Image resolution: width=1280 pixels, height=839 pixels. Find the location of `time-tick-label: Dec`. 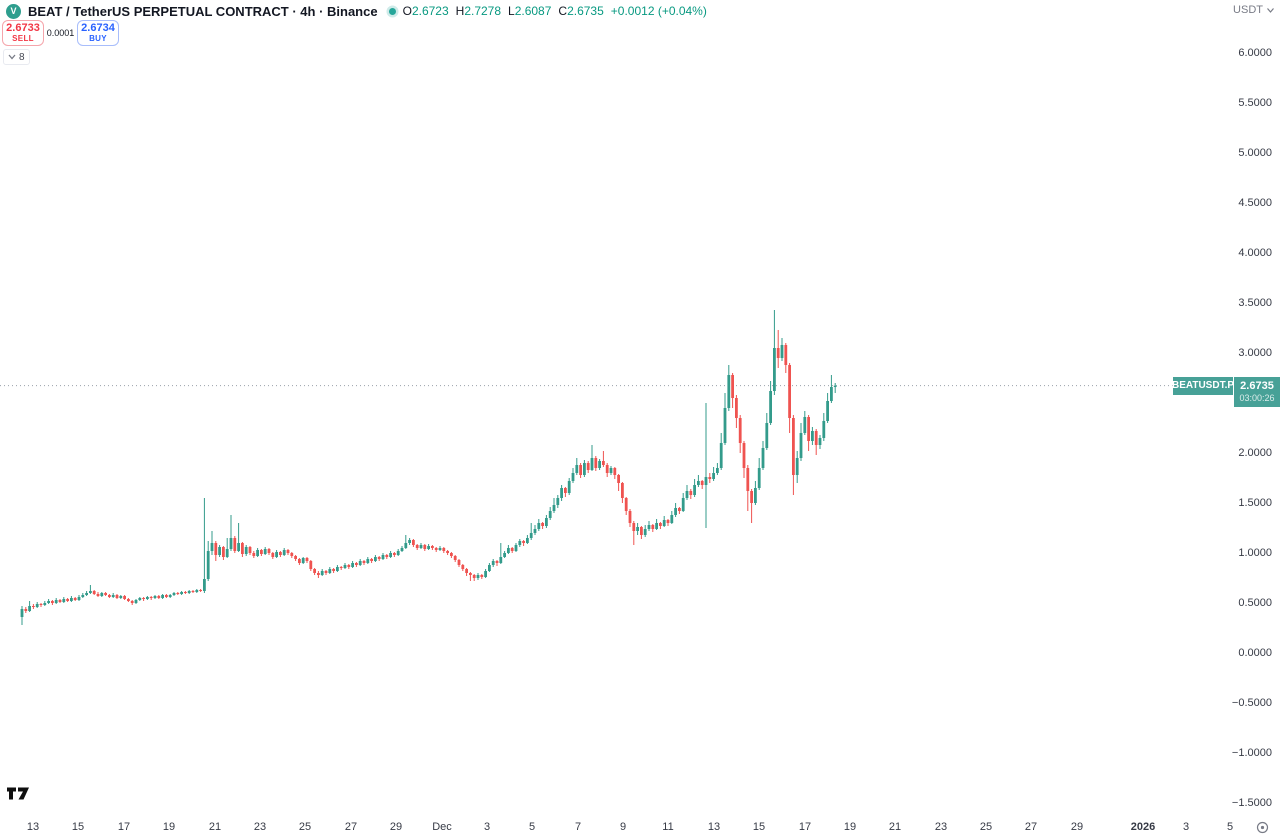

time-tick-label: Dec is located at coordinates (442, 827).